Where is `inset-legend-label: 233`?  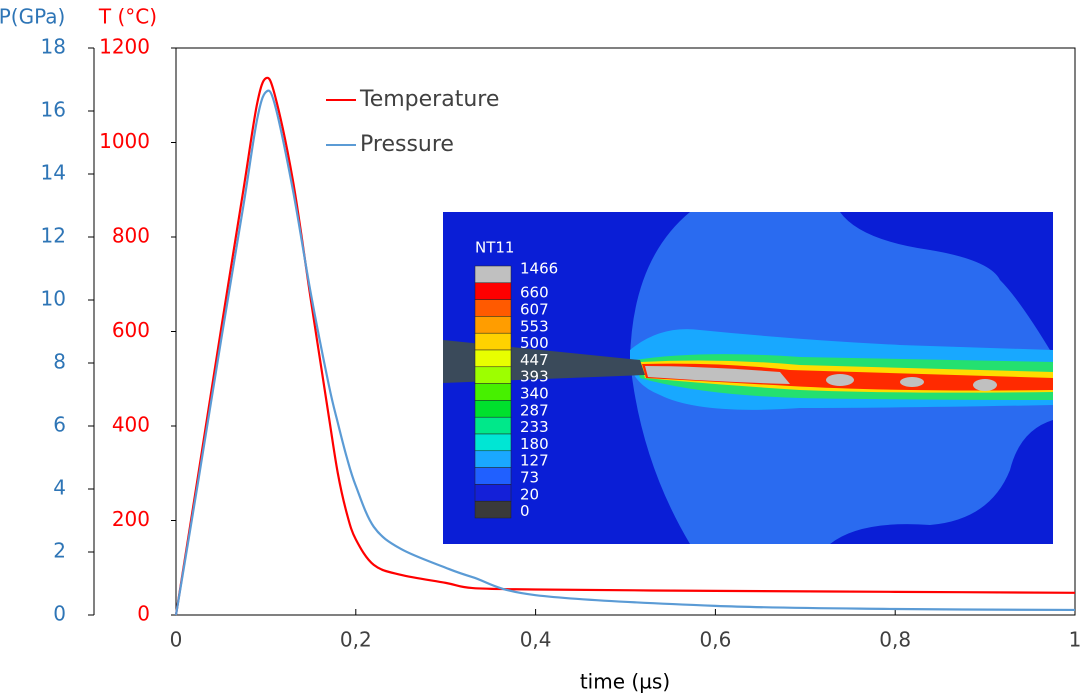 inset-legend-label: 233 is located at coordinates (534, 427).